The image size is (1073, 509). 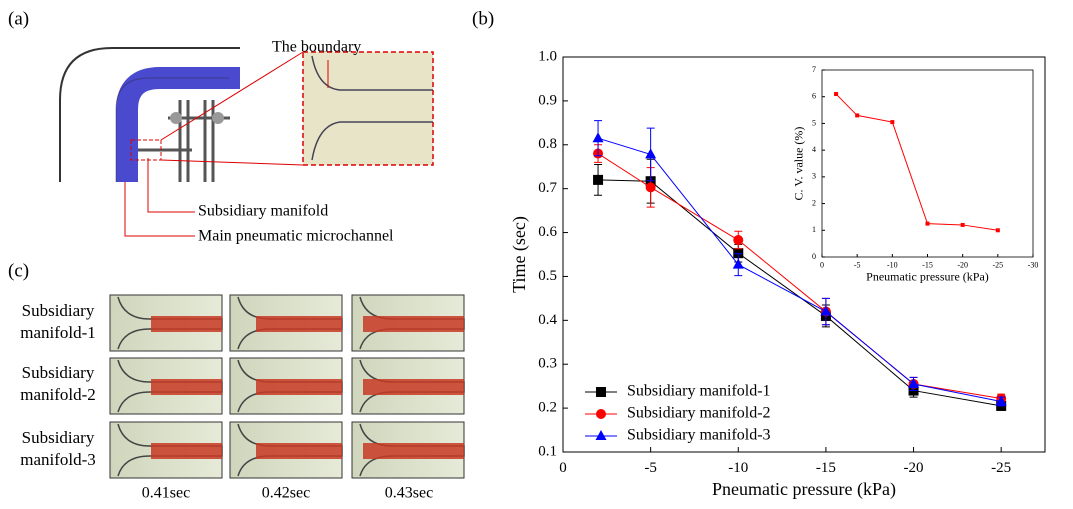 What do you see at coordinates (699, 435) in the screenshot?
I see `legend-label: Subsidiary manifold-3` at bounding box center [699, 435].